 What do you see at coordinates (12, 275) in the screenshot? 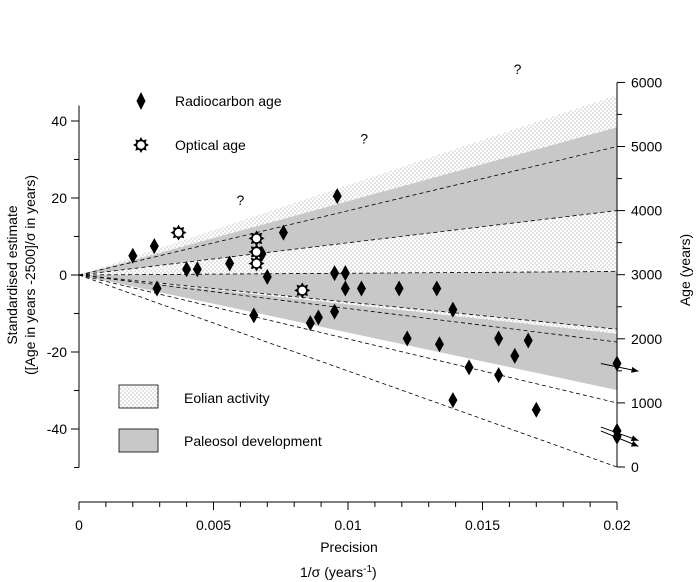
I see `y-axis-title-left-line1: Standardised estimate` at bounding box center [12, 275].